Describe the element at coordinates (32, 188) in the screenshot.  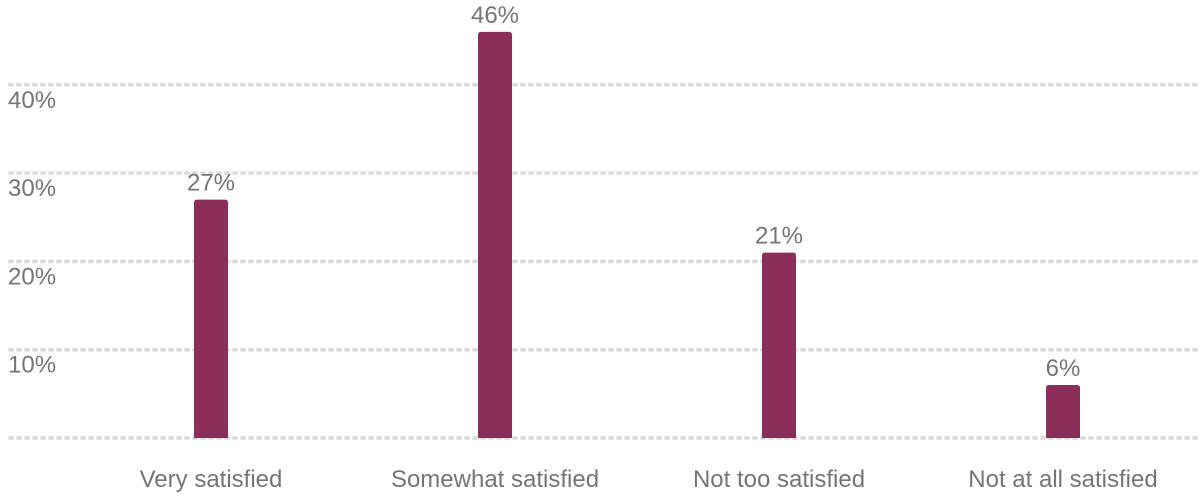
I see `y-tick-label: 30%` at that location.